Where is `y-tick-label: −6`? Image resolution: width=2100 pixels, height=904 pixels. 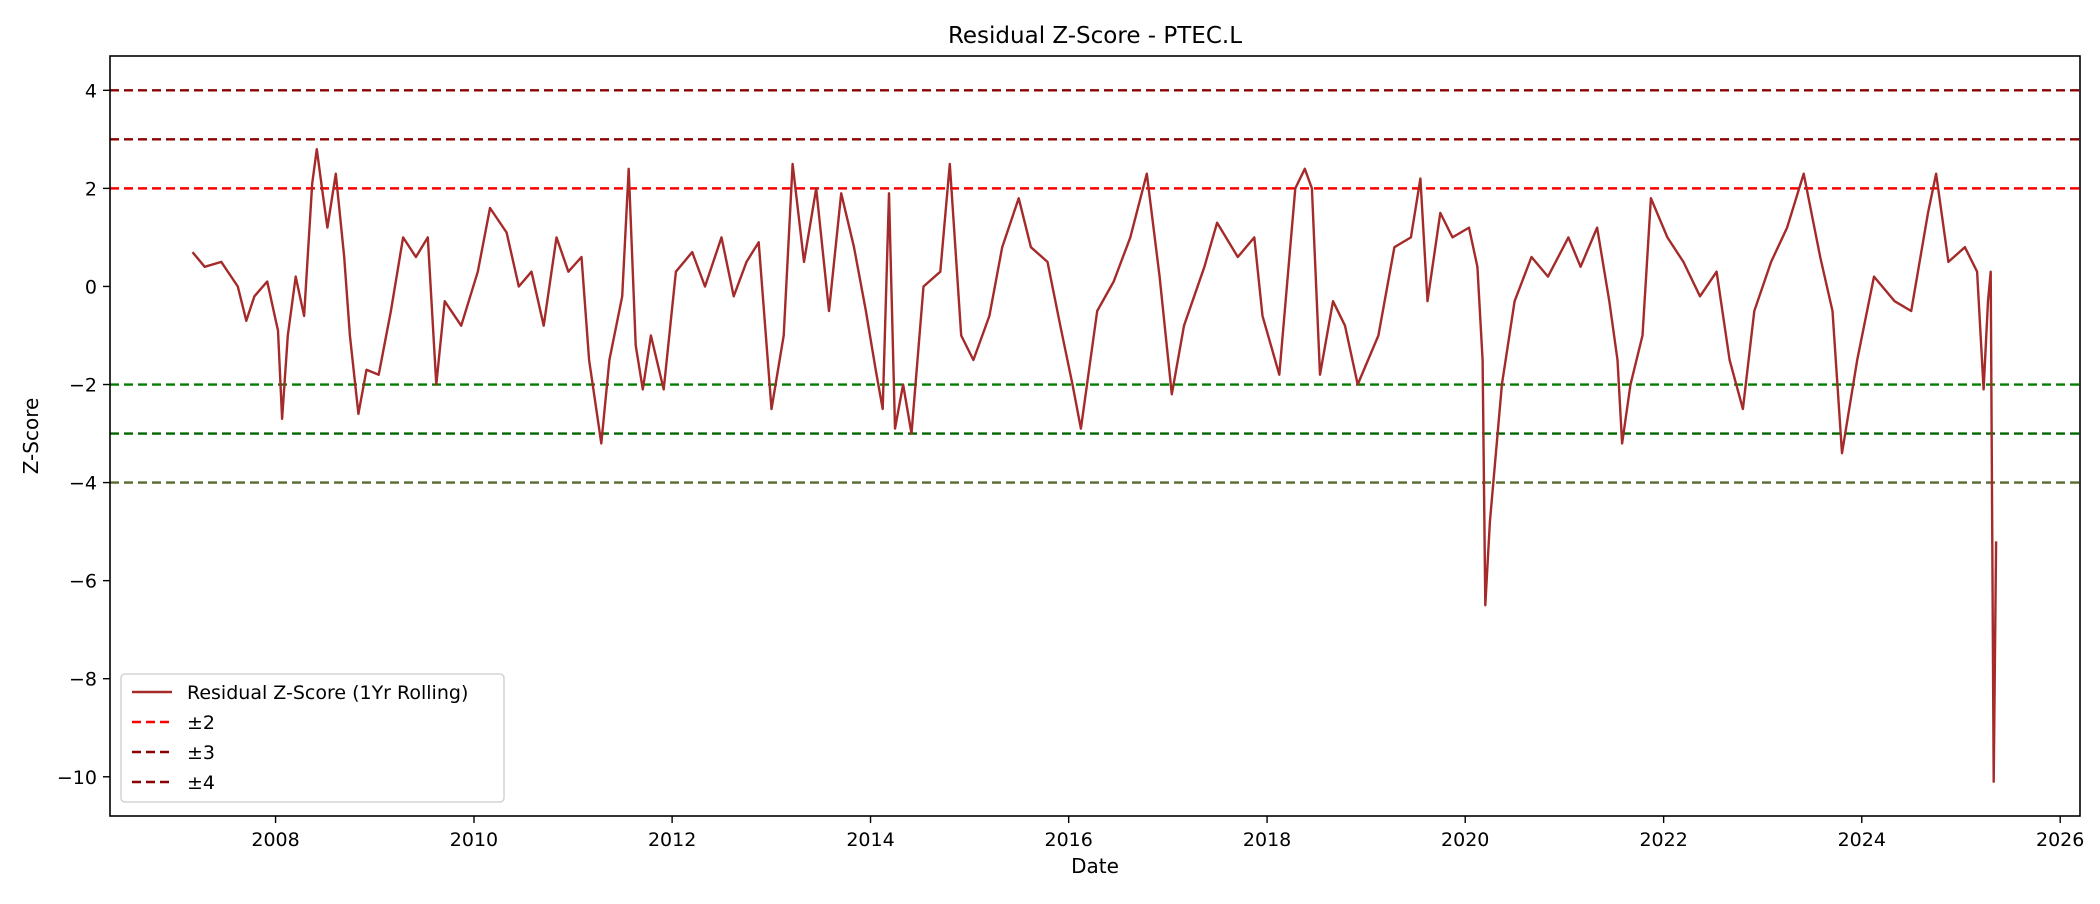
y-tick-label: −6 is located at coordinates (83, 582).